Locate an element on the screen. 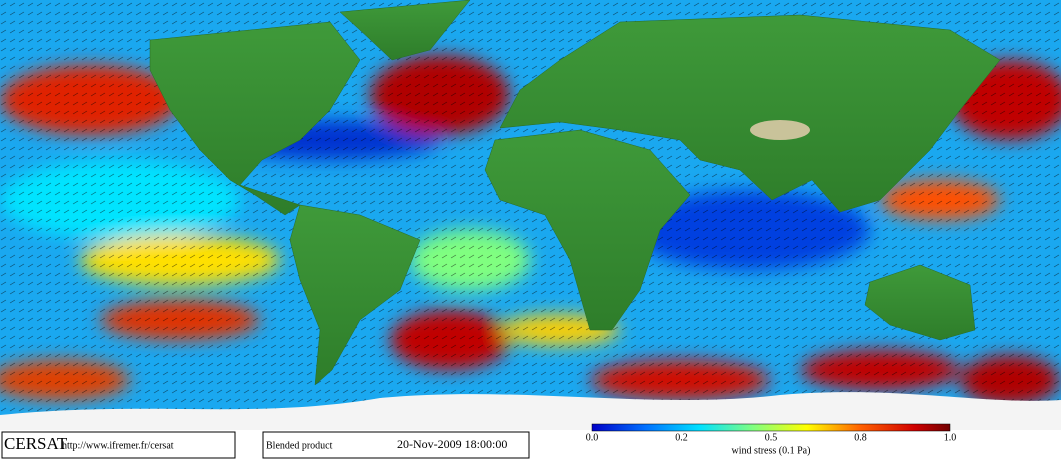  logo-box is located at coordinates (118, 445).